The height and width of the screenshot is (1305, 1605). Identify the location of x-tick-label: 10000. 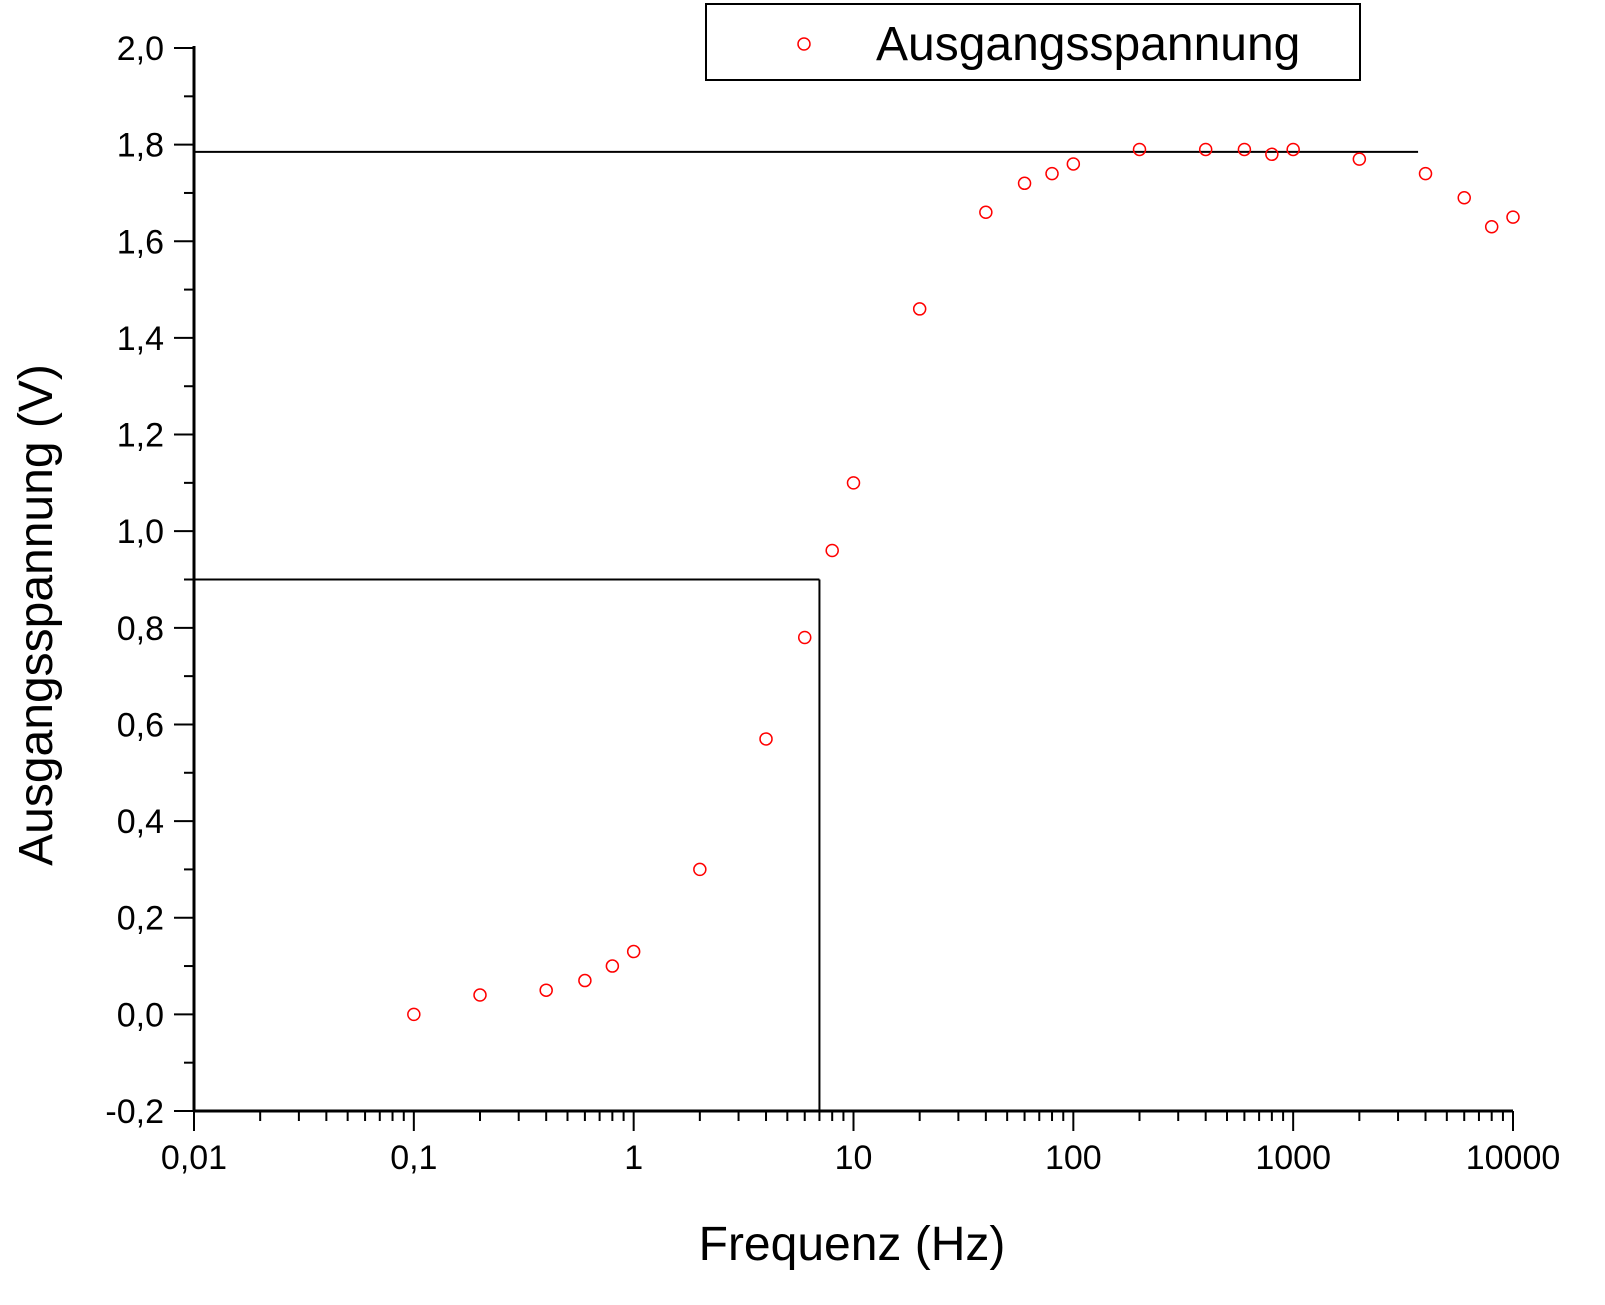
(1513, 1158).